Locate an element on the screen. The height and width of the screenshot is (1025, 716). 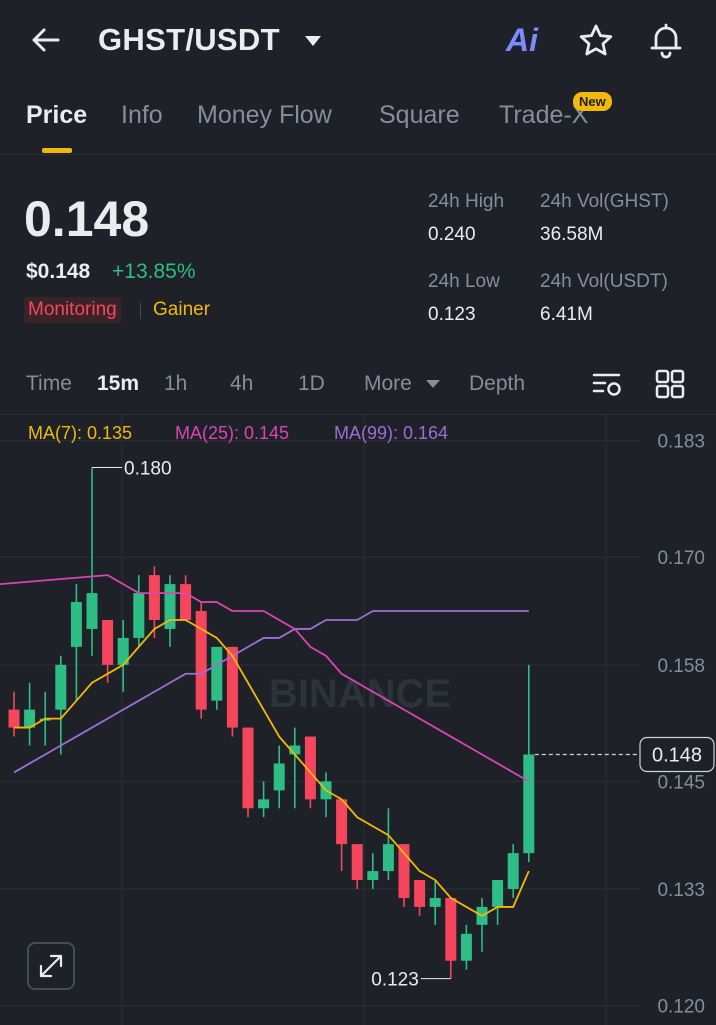
y-tick-label: 0.170 is located at coordinates (681, 558).